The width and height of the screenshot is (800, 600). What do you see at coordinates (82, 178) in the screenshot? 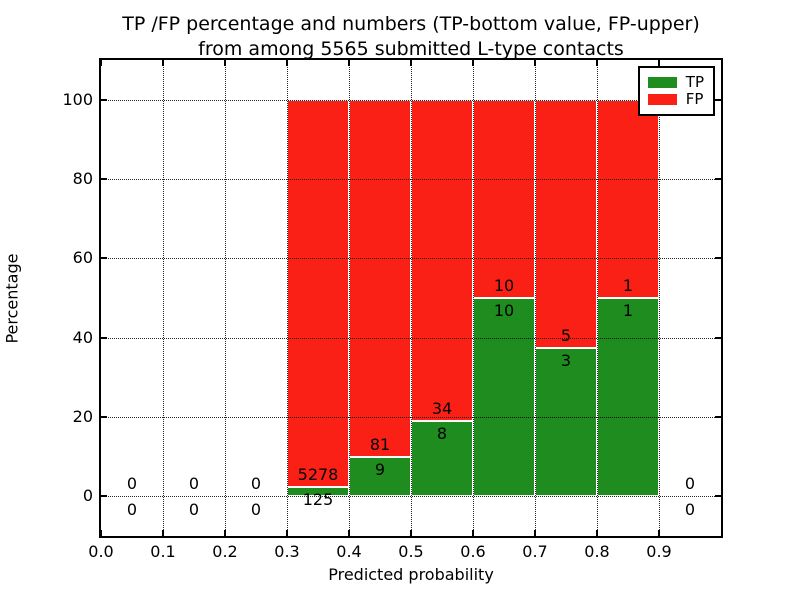
I see `y-tick-label: 80` at bounding box center [82, 178].